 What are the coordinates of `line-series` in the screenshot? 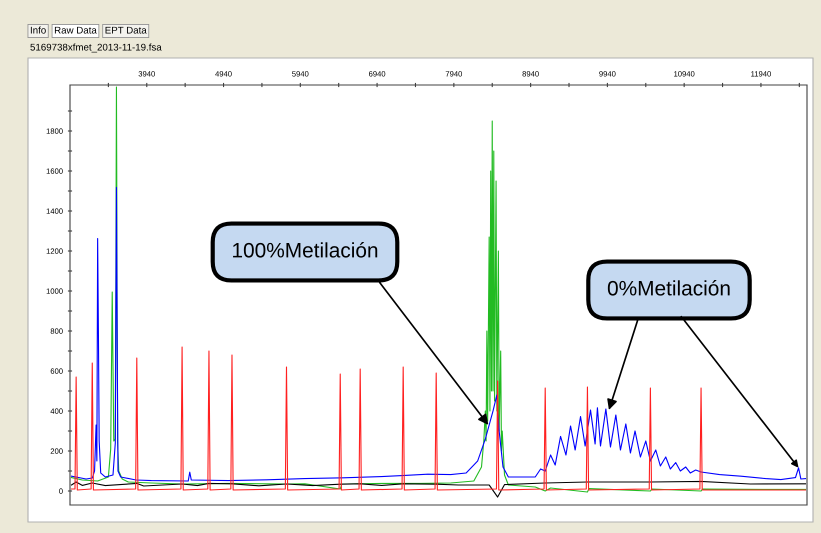 It's located at (438, 489).